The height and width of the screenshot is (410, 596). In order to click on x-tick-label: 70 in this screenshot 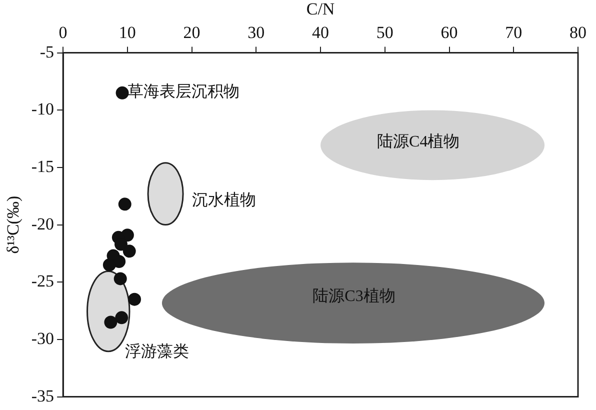, I will do `click(513, 32)`.